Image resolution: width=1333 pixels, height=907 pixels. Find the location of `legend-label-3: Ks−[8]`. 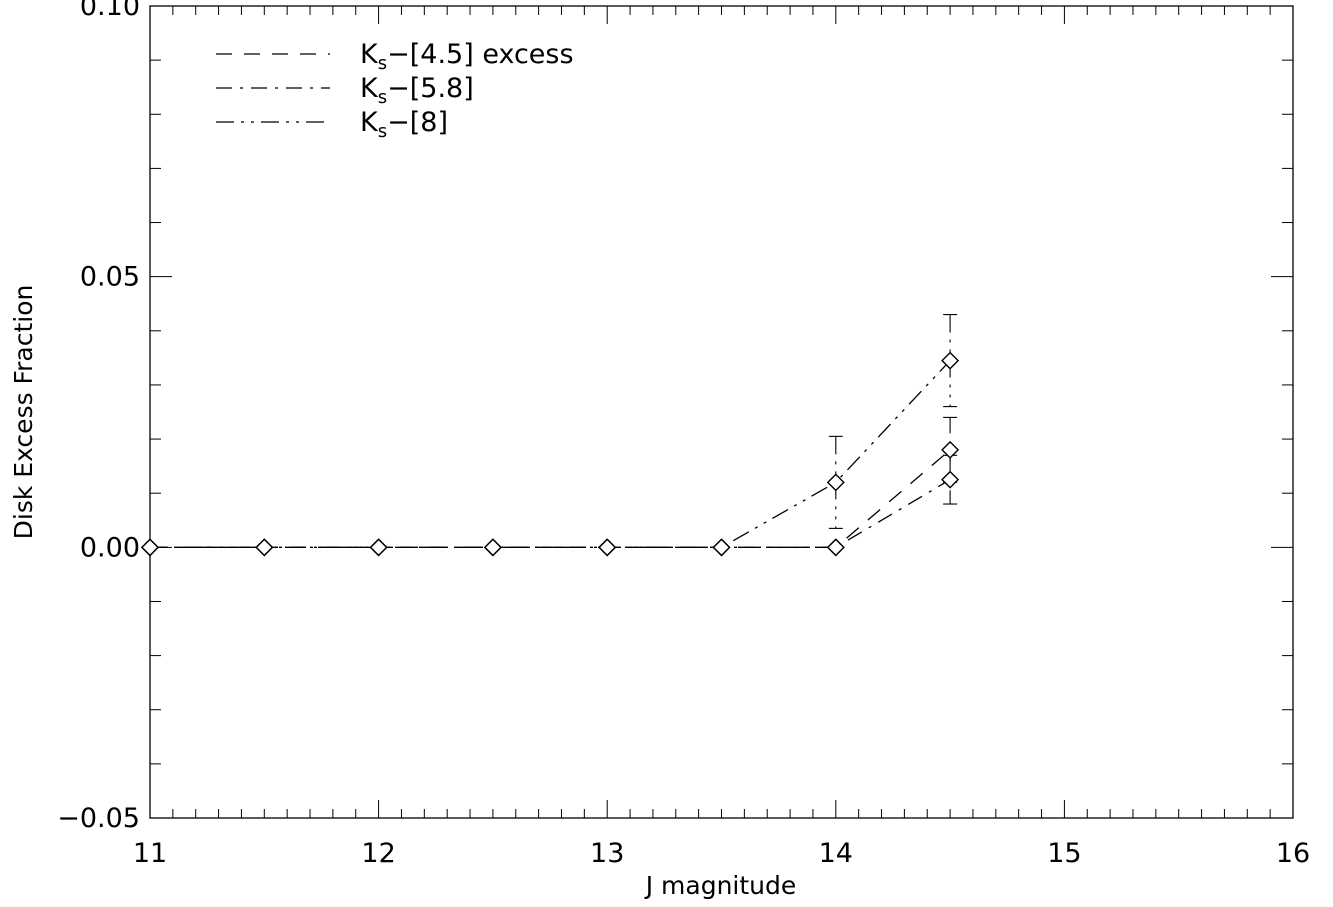

legend-label-3: Ks−[8] is located at coordinates (404, 124).